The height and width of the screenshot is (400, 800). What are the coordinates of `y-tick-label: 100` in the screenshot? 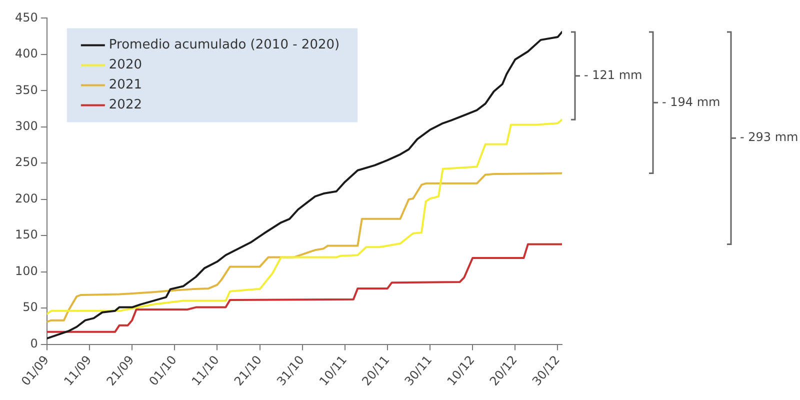 It's located at (26, 271).